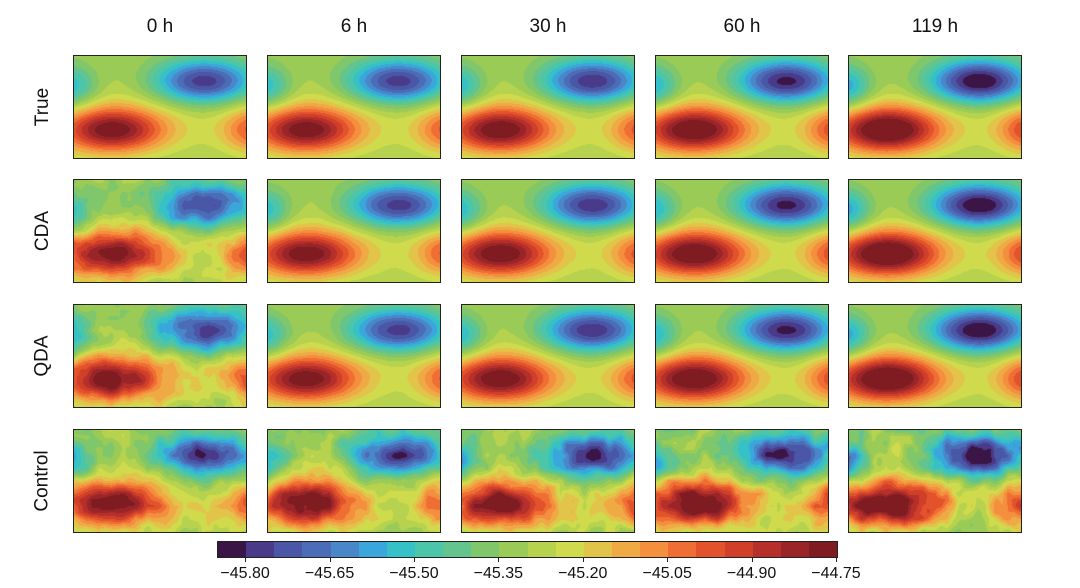  I want to click on column-title: 119 h, so click(935, 26).